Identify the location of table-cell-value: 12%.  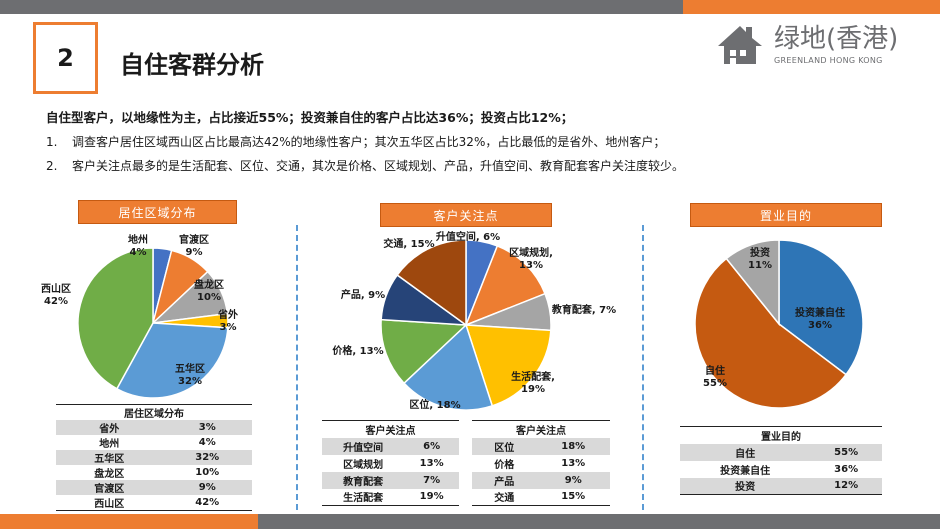
(846, 486).